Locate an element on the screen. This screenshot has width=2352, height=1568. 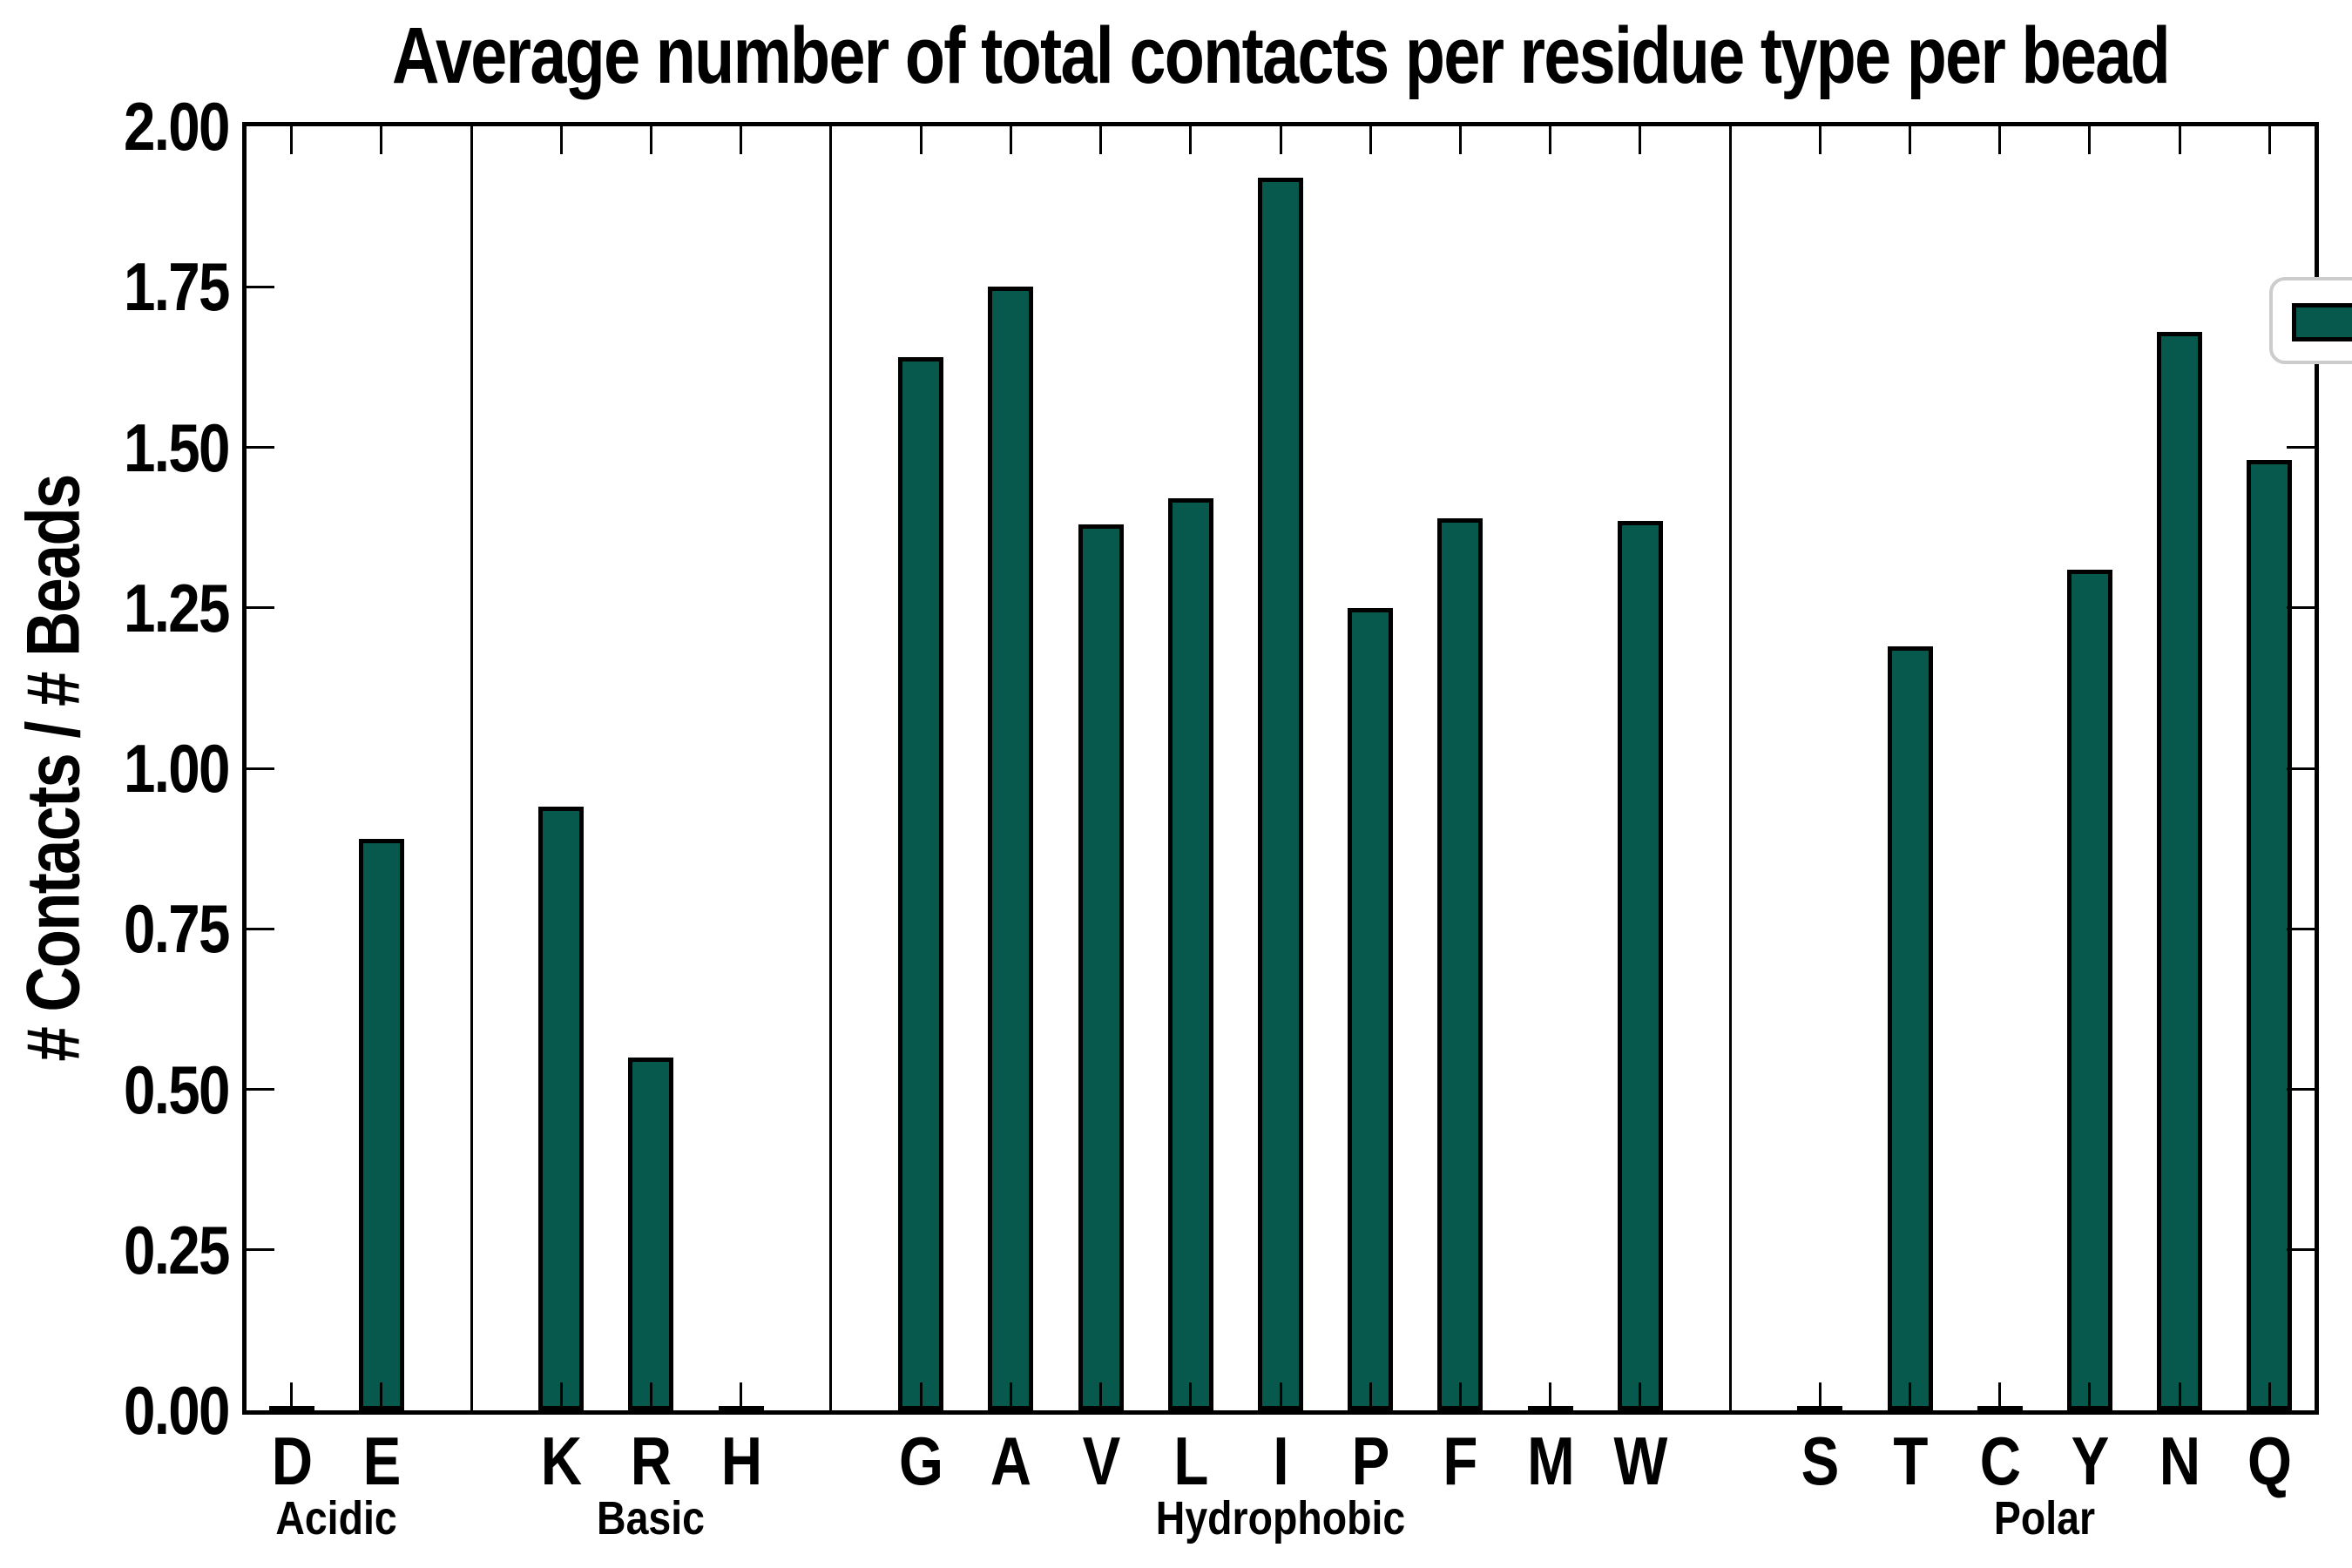
bar-R is located at coordinates (651, 1234).